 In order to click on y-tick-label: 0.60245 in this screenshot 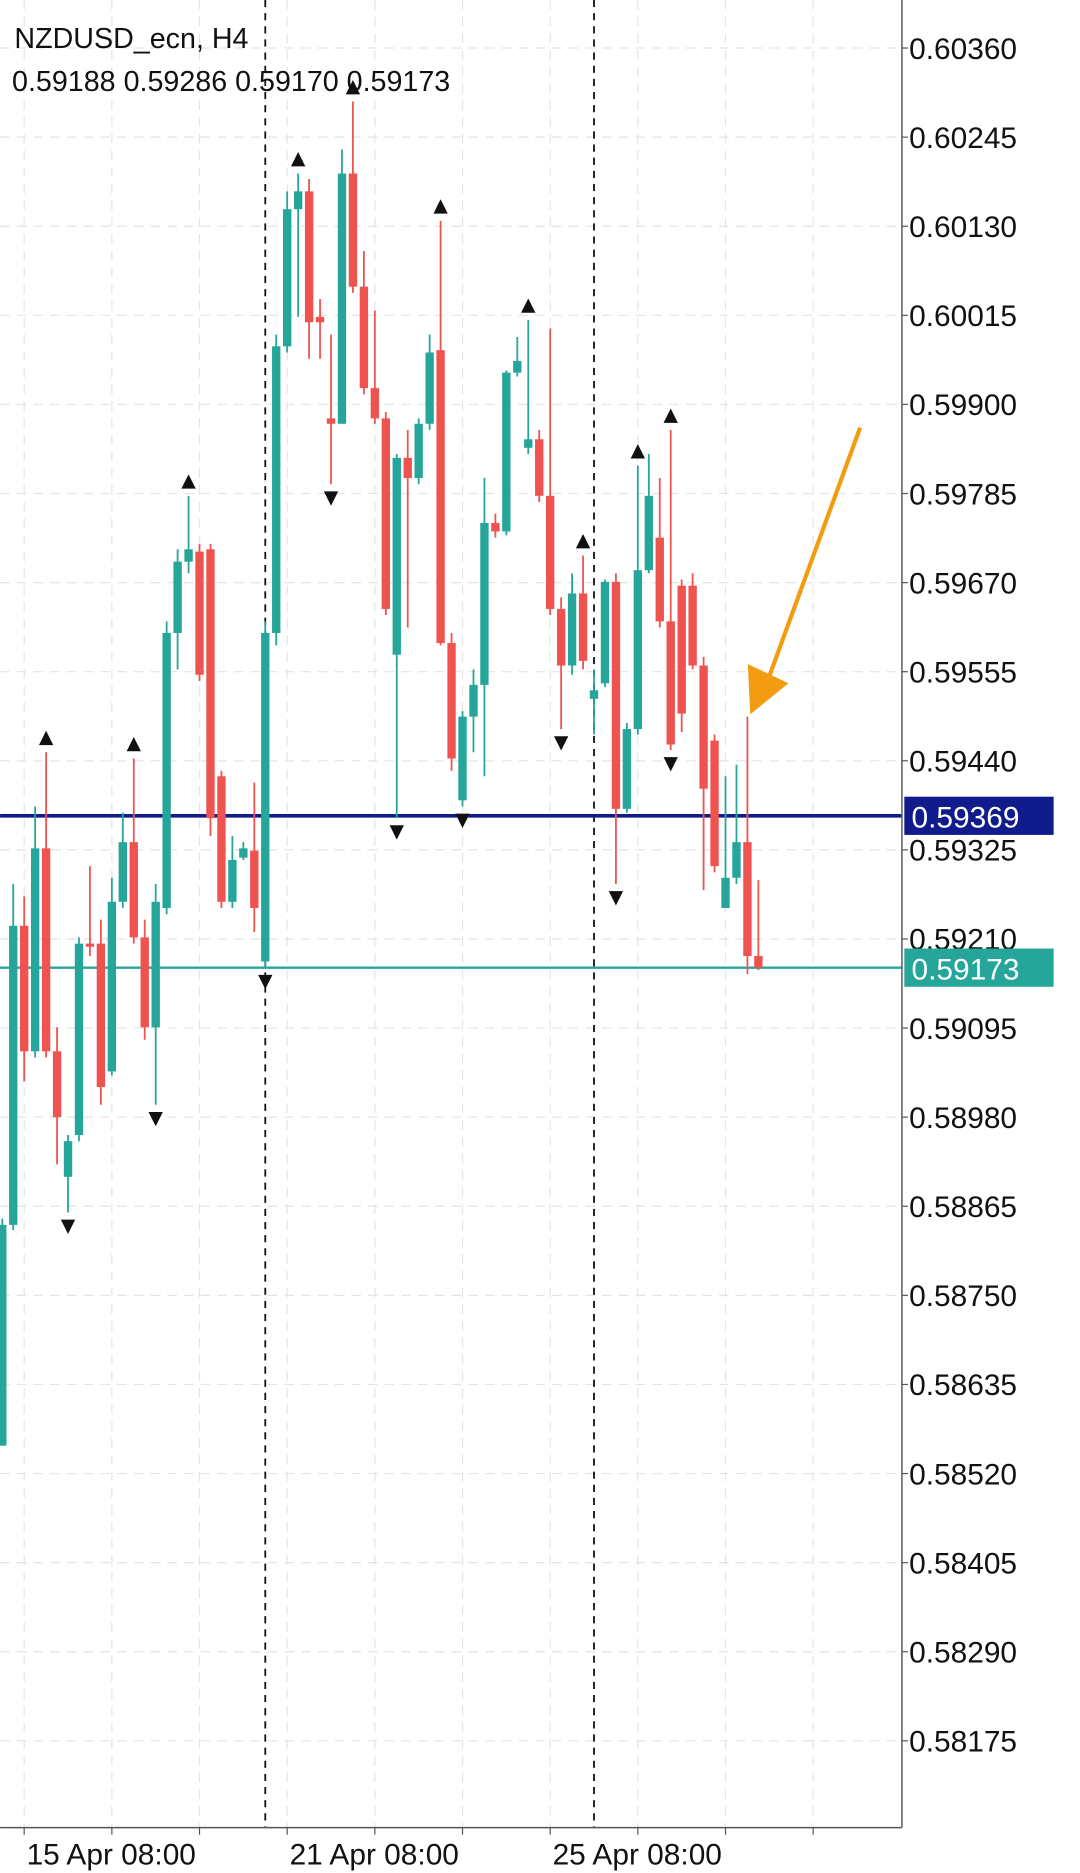, I will do `click(963, 138)`.